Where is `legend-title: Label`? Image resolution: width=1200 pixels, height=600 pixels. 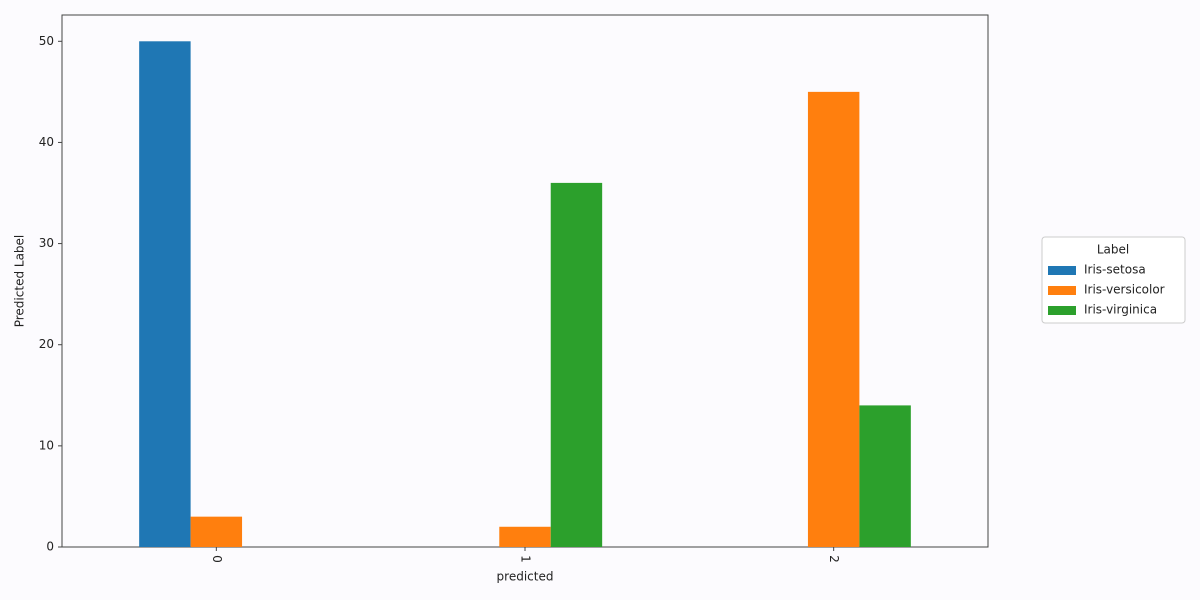 legend-title: Label is located at coordinates (1113, 250).